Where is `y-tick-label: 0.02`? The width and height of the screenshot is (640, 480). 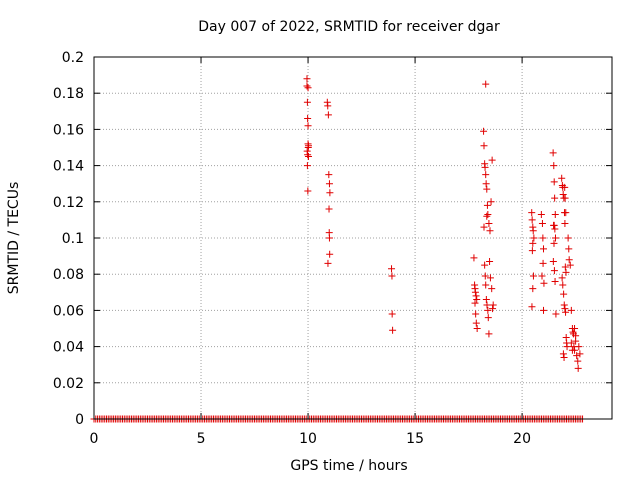 y-tick-label: 0.02 is located at coordinates (68, 384).